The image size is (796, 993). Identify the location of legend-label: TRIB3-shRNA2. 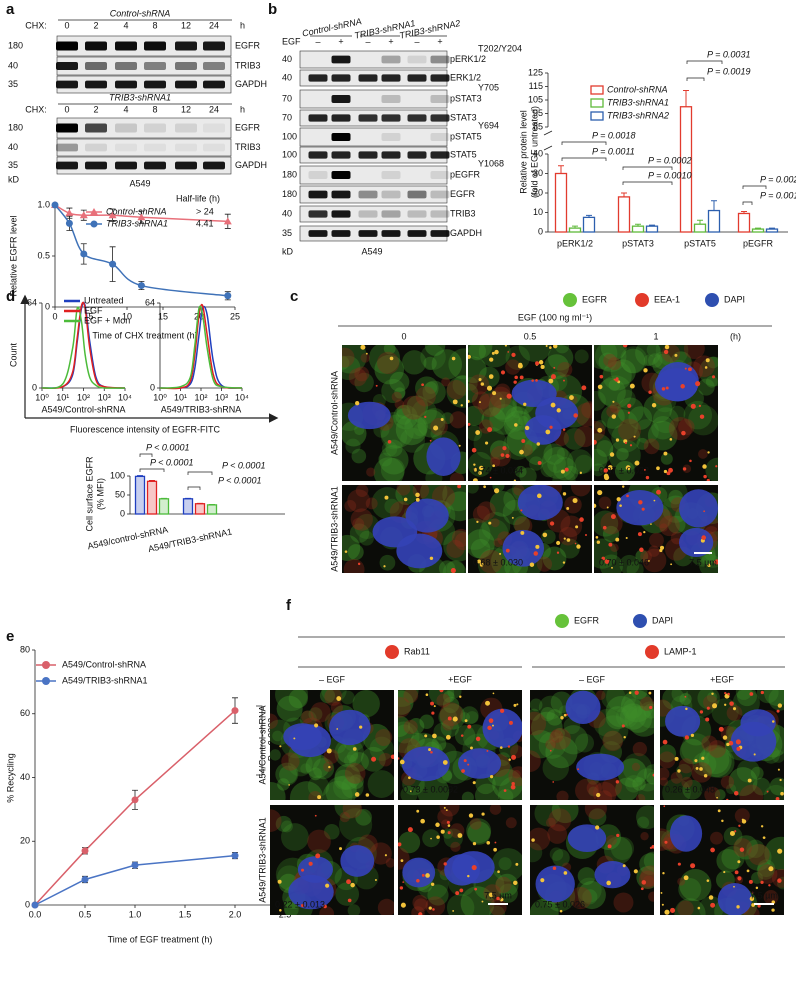
(638, 115).